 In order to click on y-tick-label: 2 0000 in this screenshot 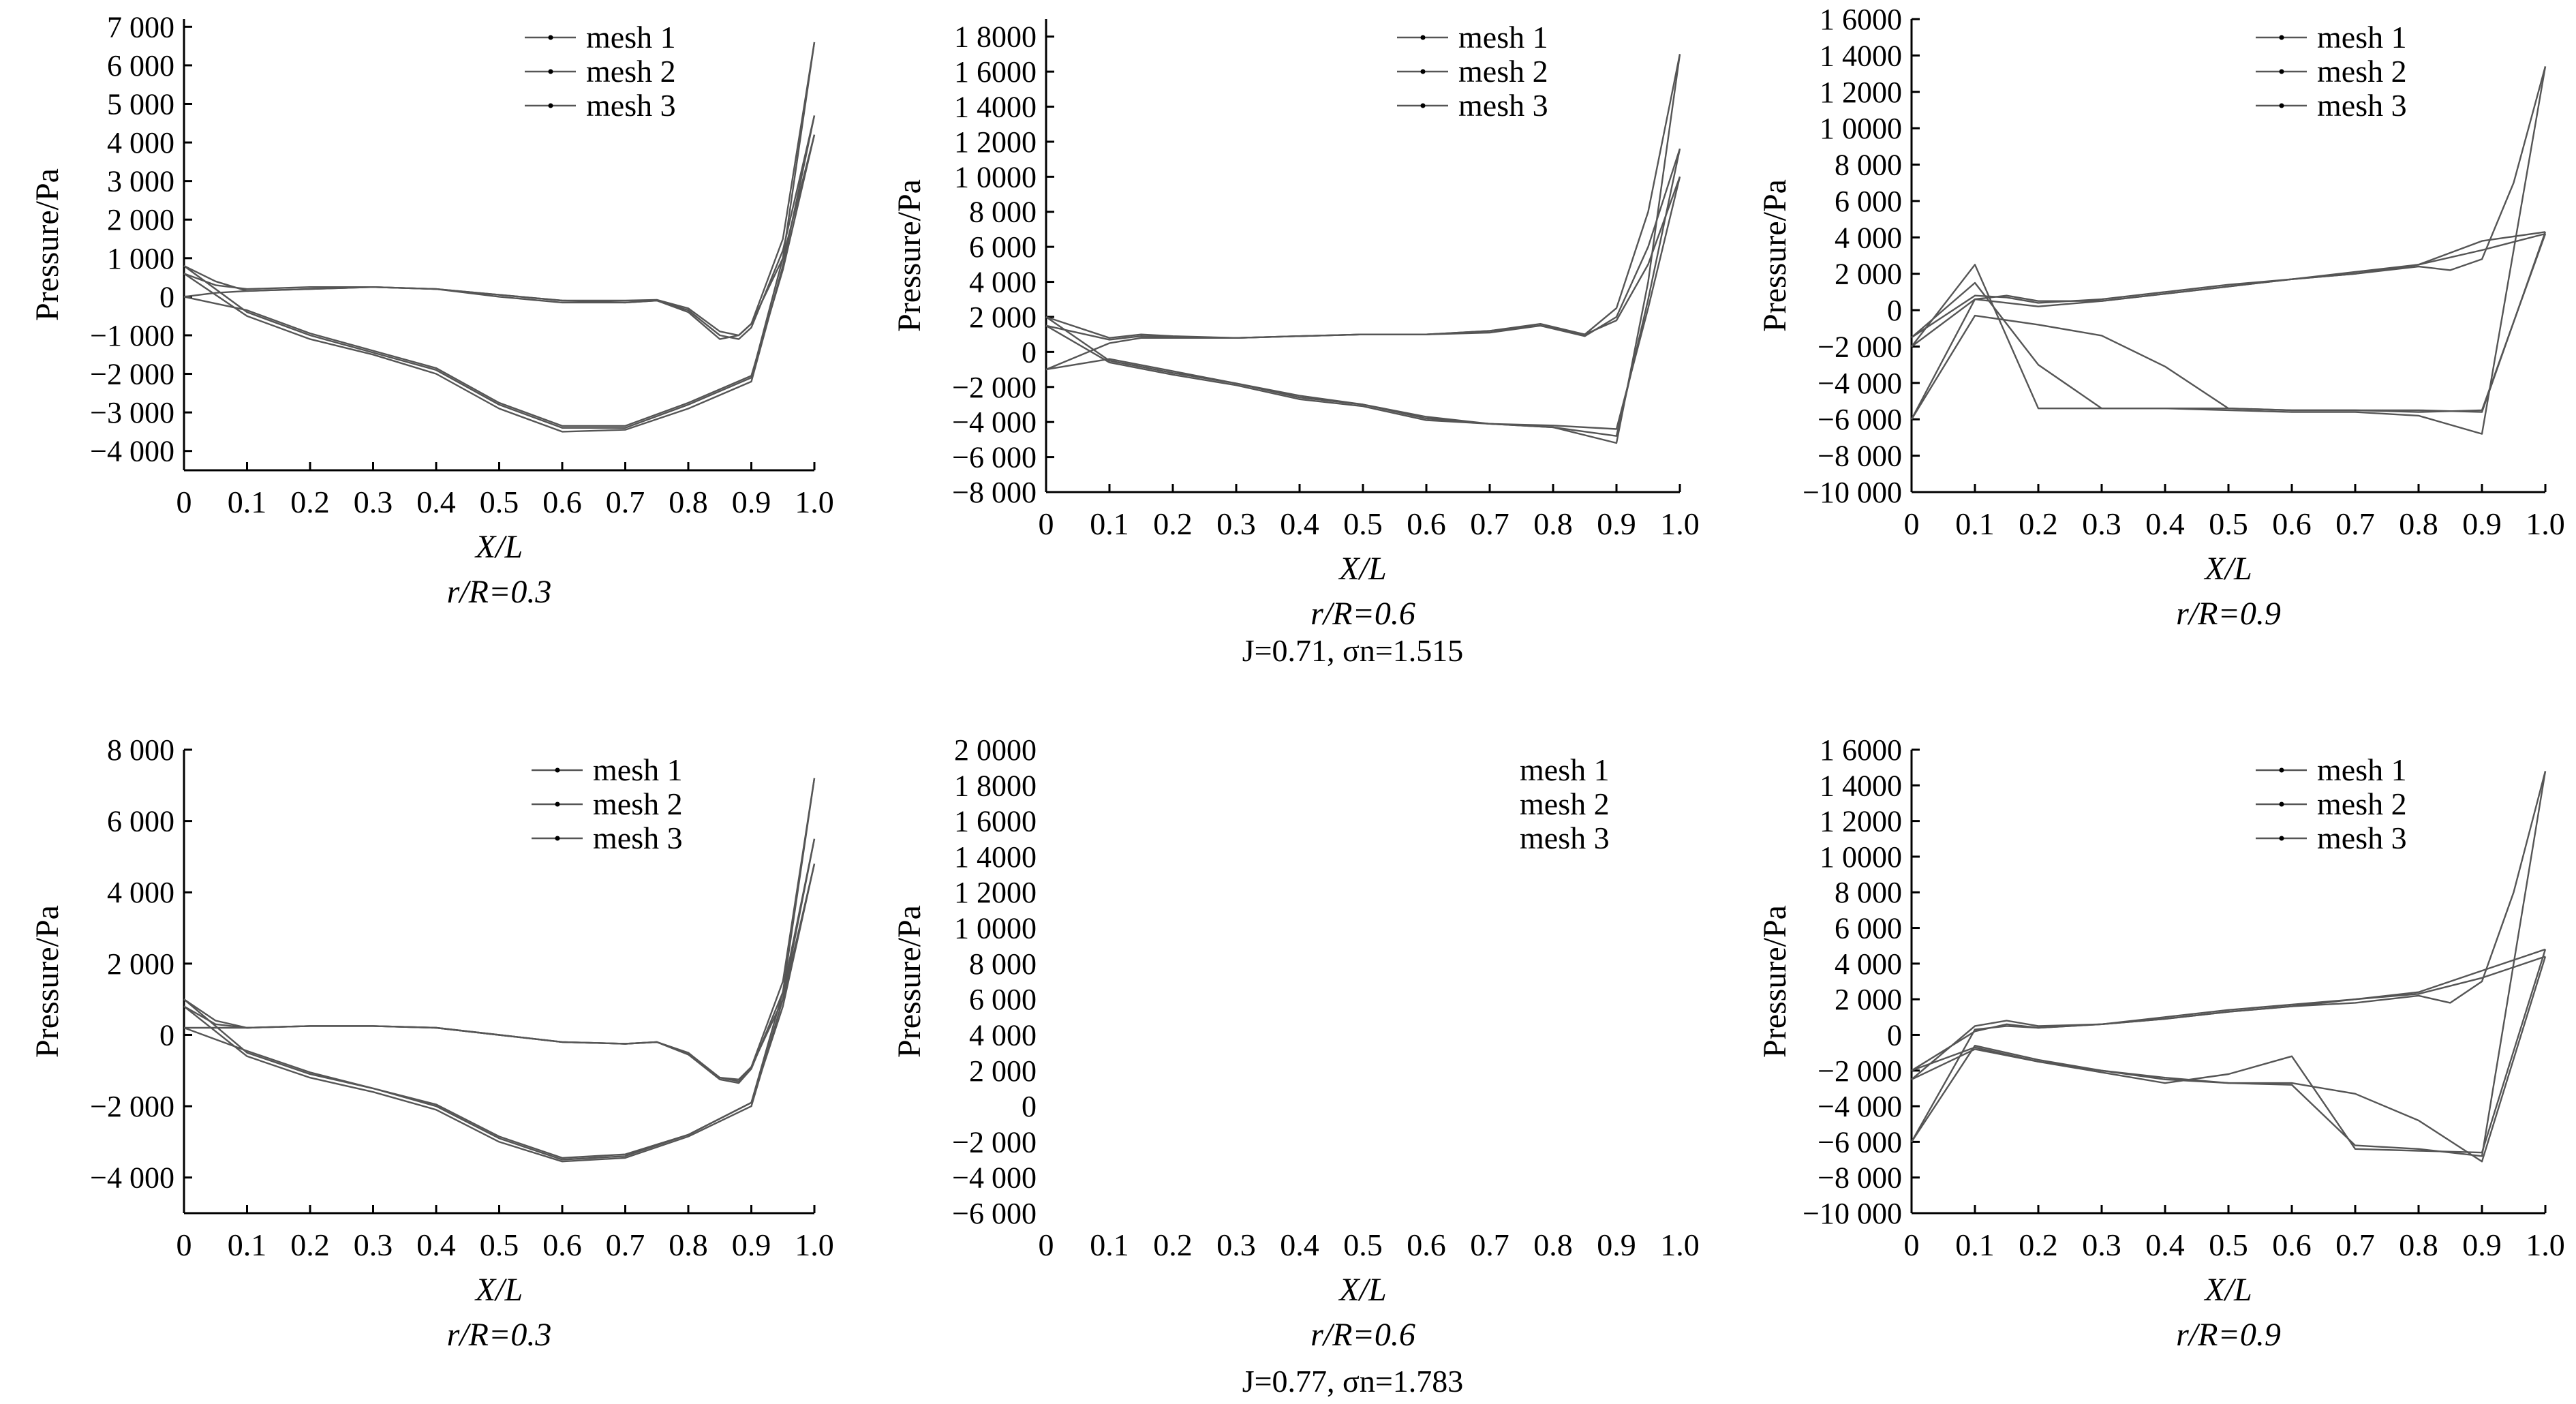, I will do `click(996, 750)`.